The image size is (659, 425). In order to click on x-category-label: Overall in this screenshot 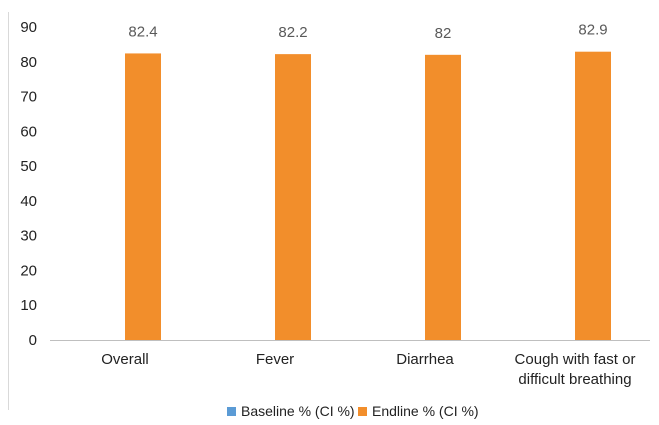, I will do `click(125, 359)`.